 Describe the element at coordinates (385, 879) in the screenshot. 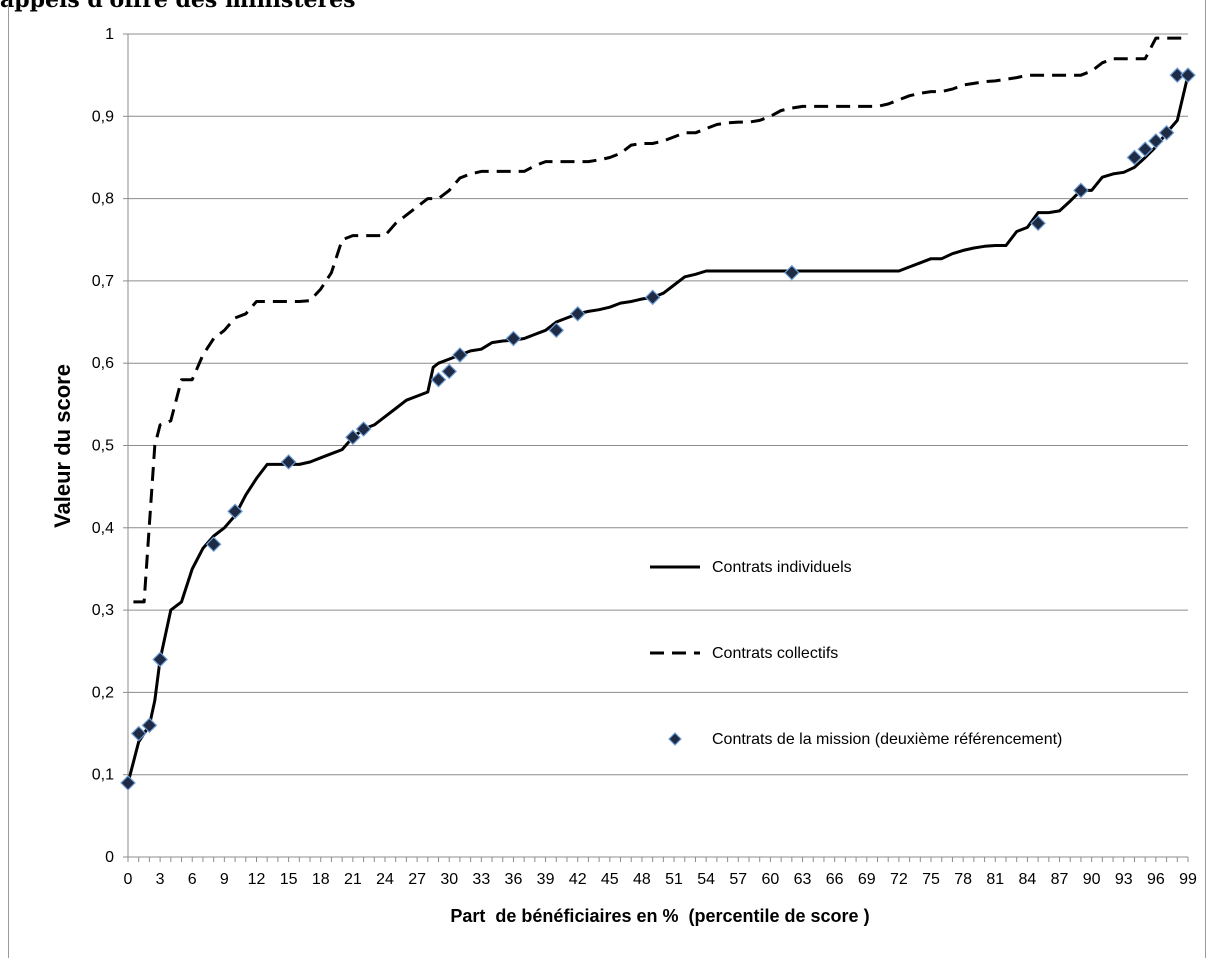

I see `x-tick-label: 24` at that location.